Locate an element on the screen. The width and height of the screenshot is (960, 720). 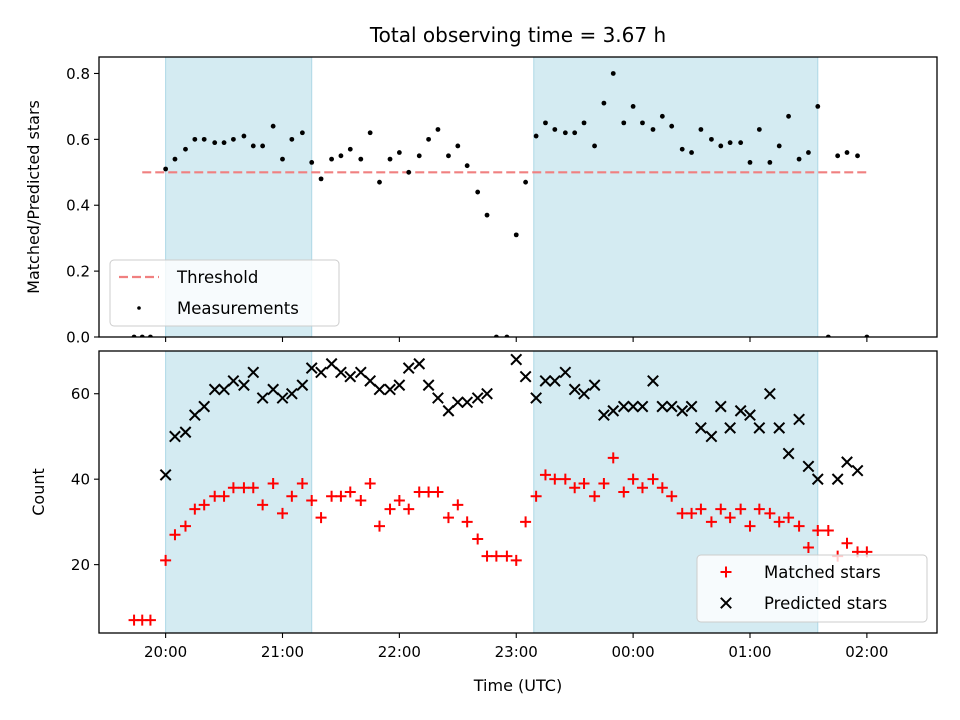
y-tick-label: 0.6 is located at coordinates (78, 140).